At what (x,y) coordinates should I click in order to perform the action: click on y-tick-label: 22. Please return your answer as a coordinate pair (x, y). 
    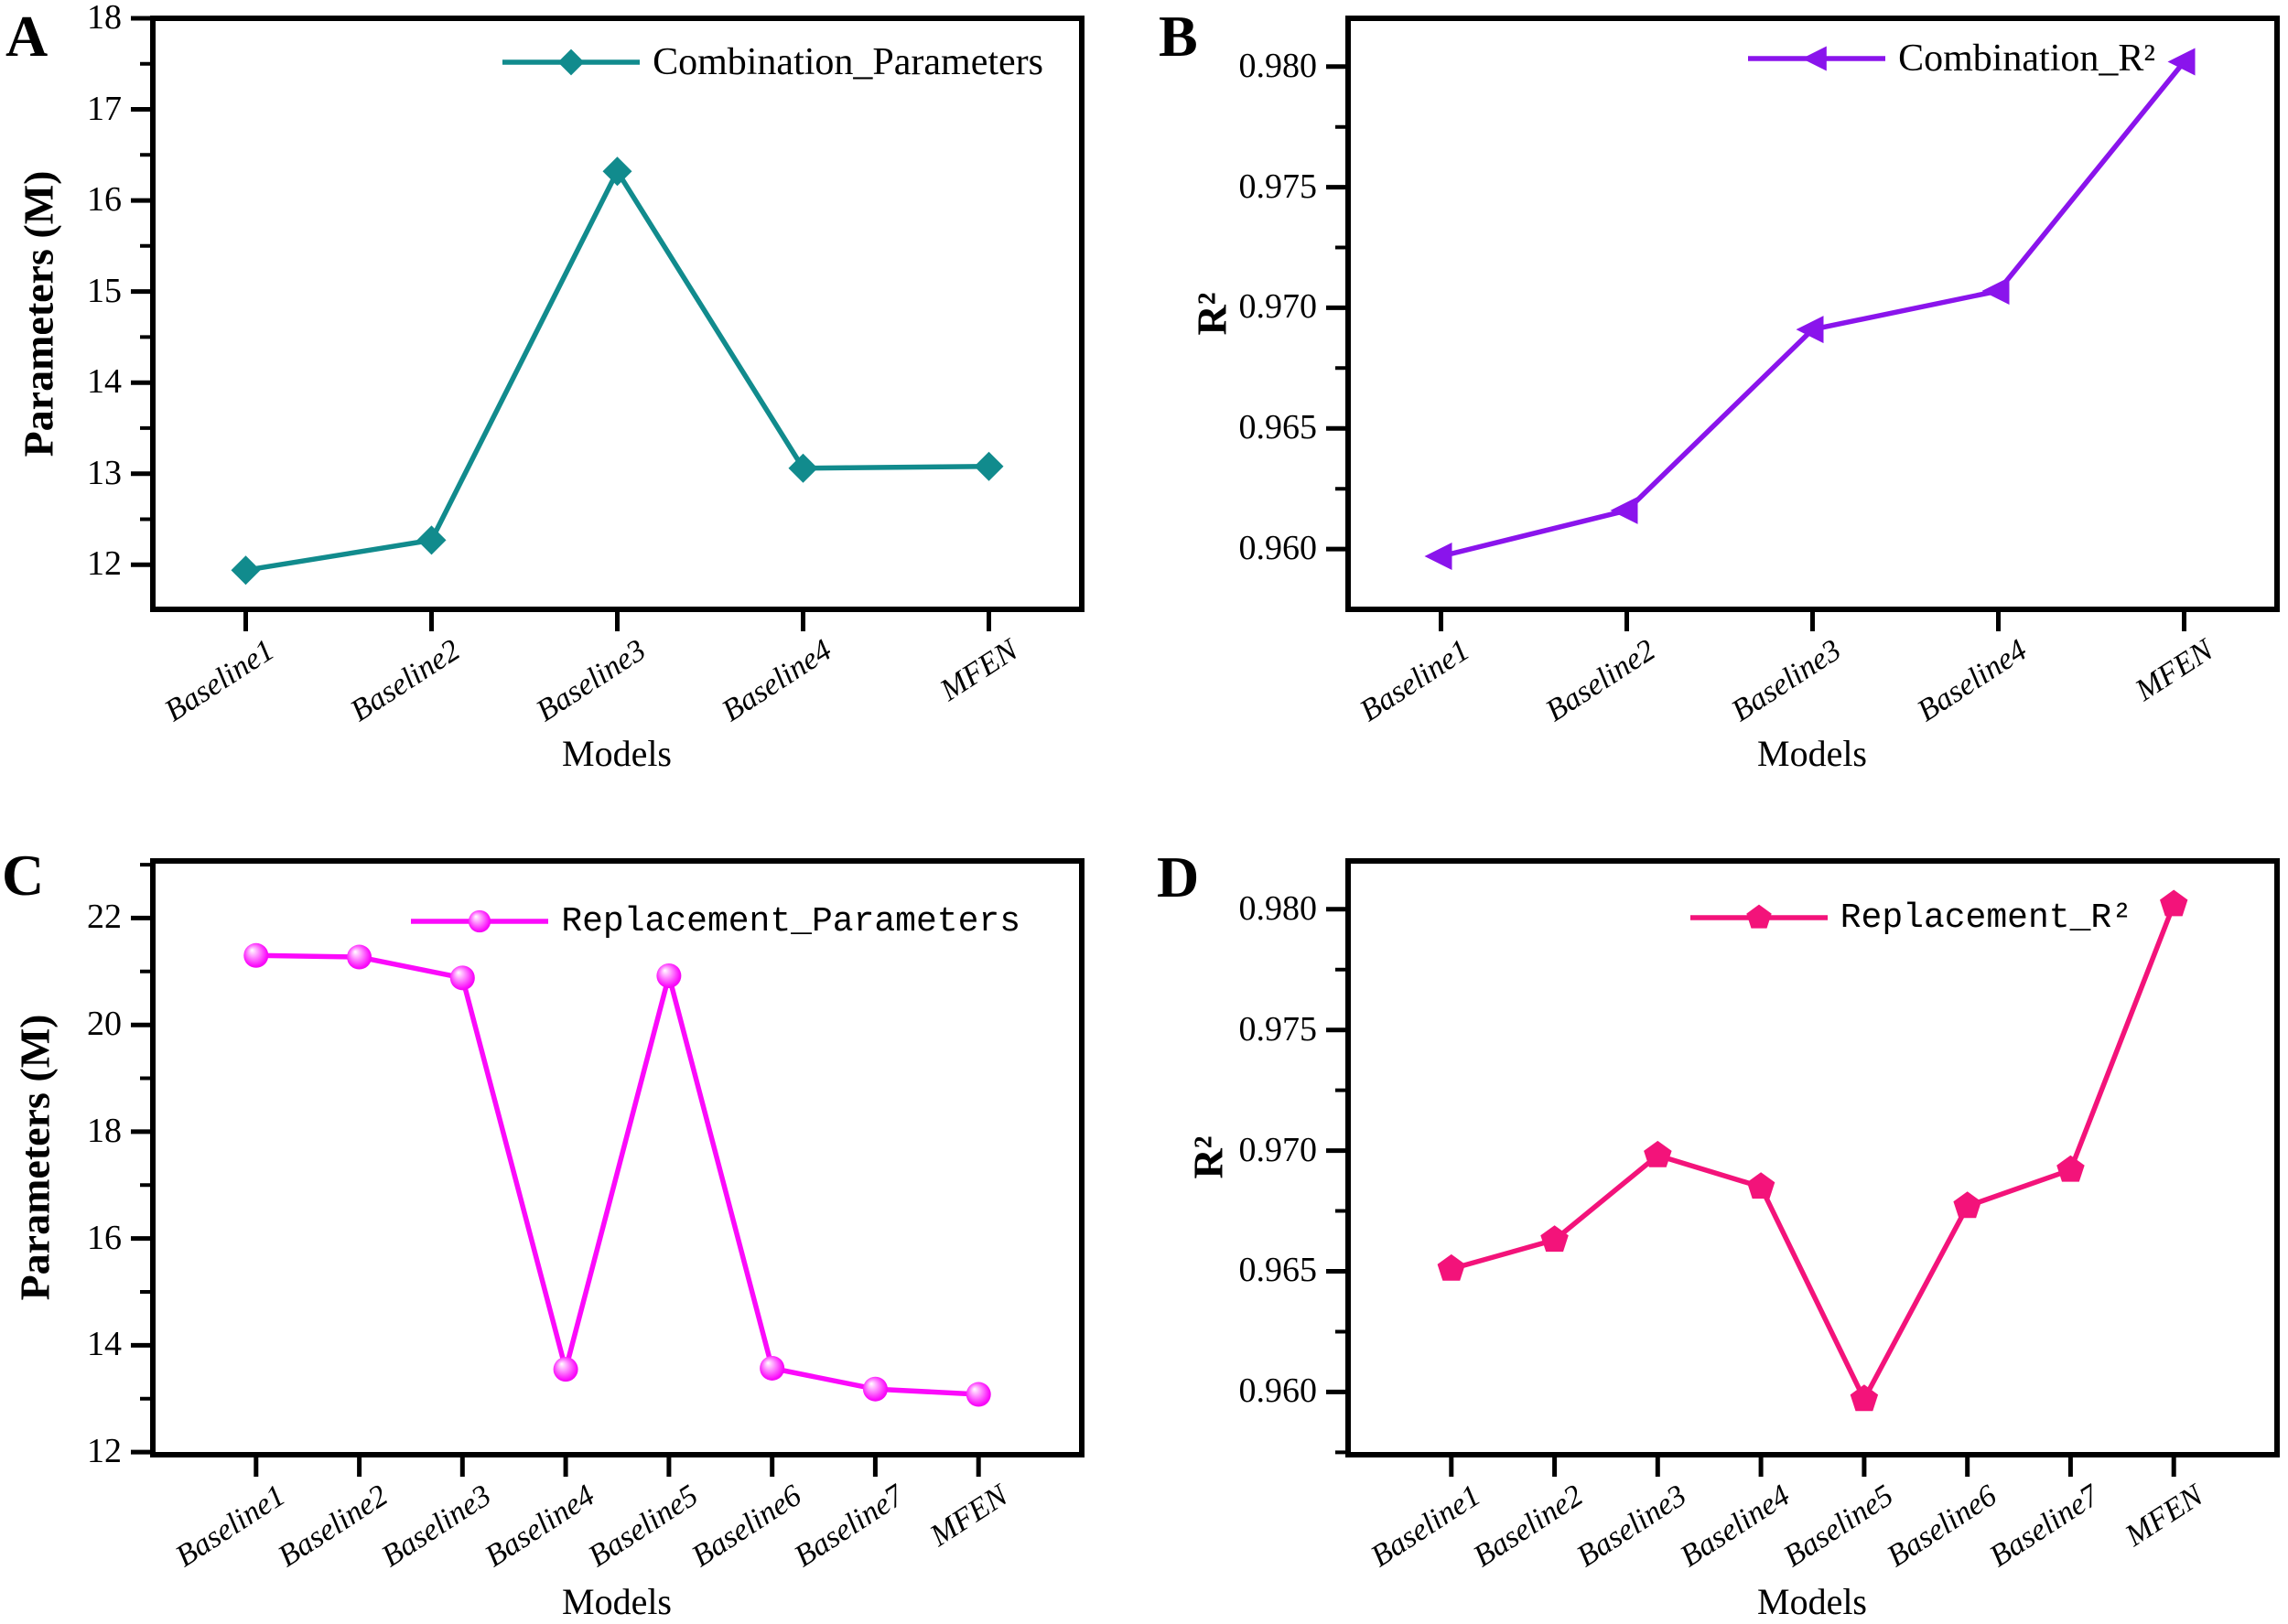
    Looking at the image, I should click on (104, 917).